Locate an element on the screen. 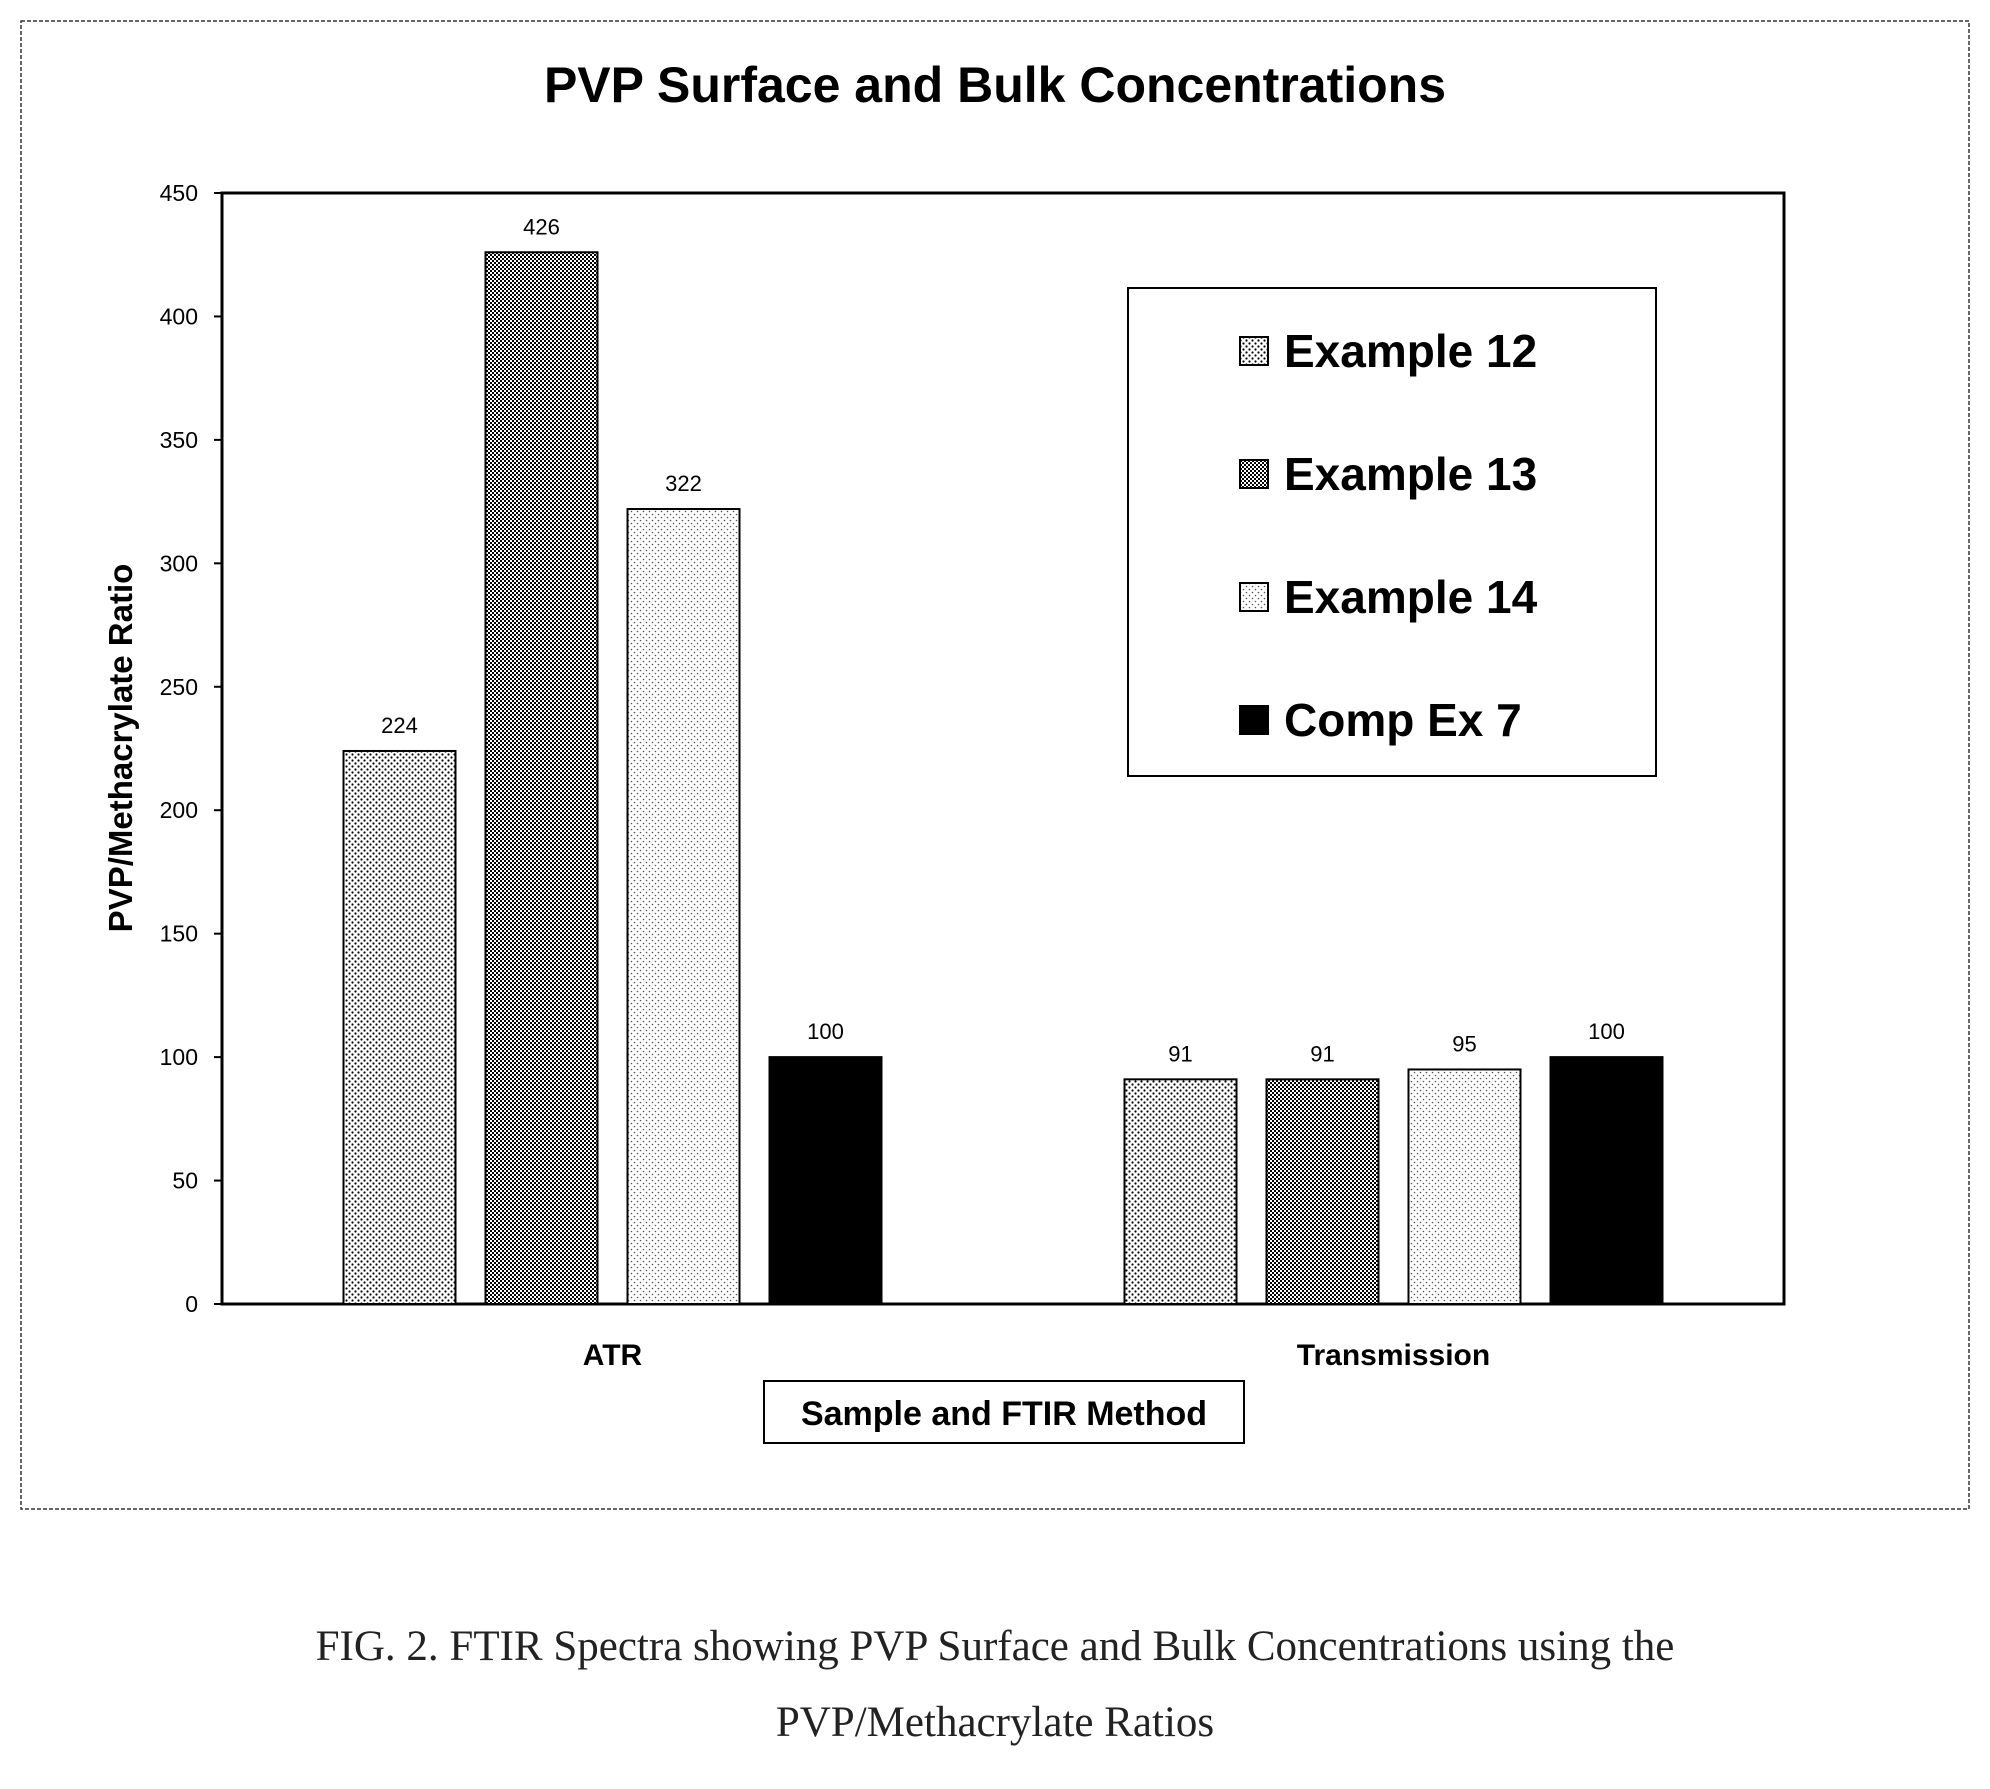 This screenshot has width=1990, height=1789. bar-example-14-transmission is located at coordinates (1464, 1187).